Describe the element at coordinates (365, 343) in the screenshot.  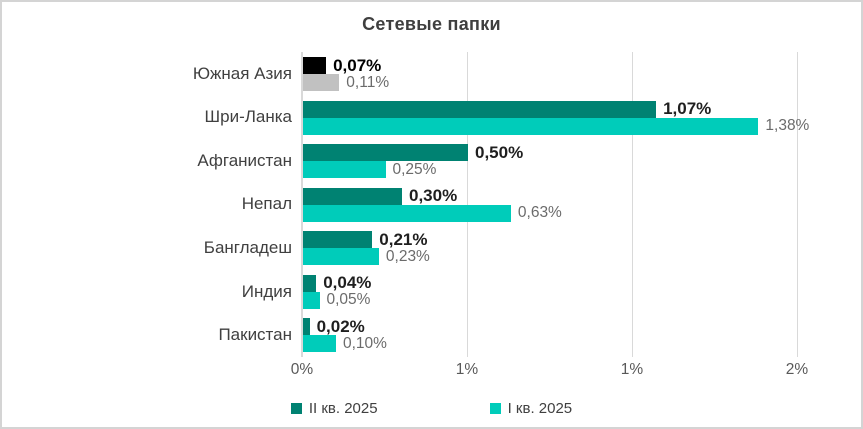
I see `value-label: 0,10%` at that location.